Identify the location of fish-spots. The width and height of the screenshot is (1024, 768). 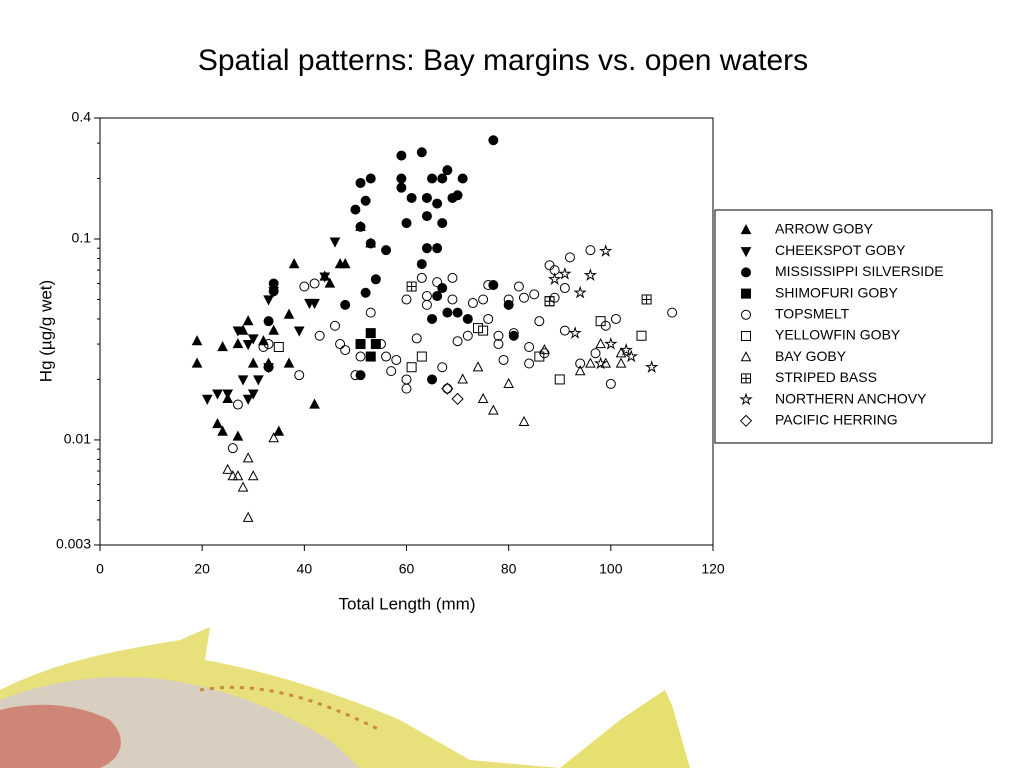
(290, 708).